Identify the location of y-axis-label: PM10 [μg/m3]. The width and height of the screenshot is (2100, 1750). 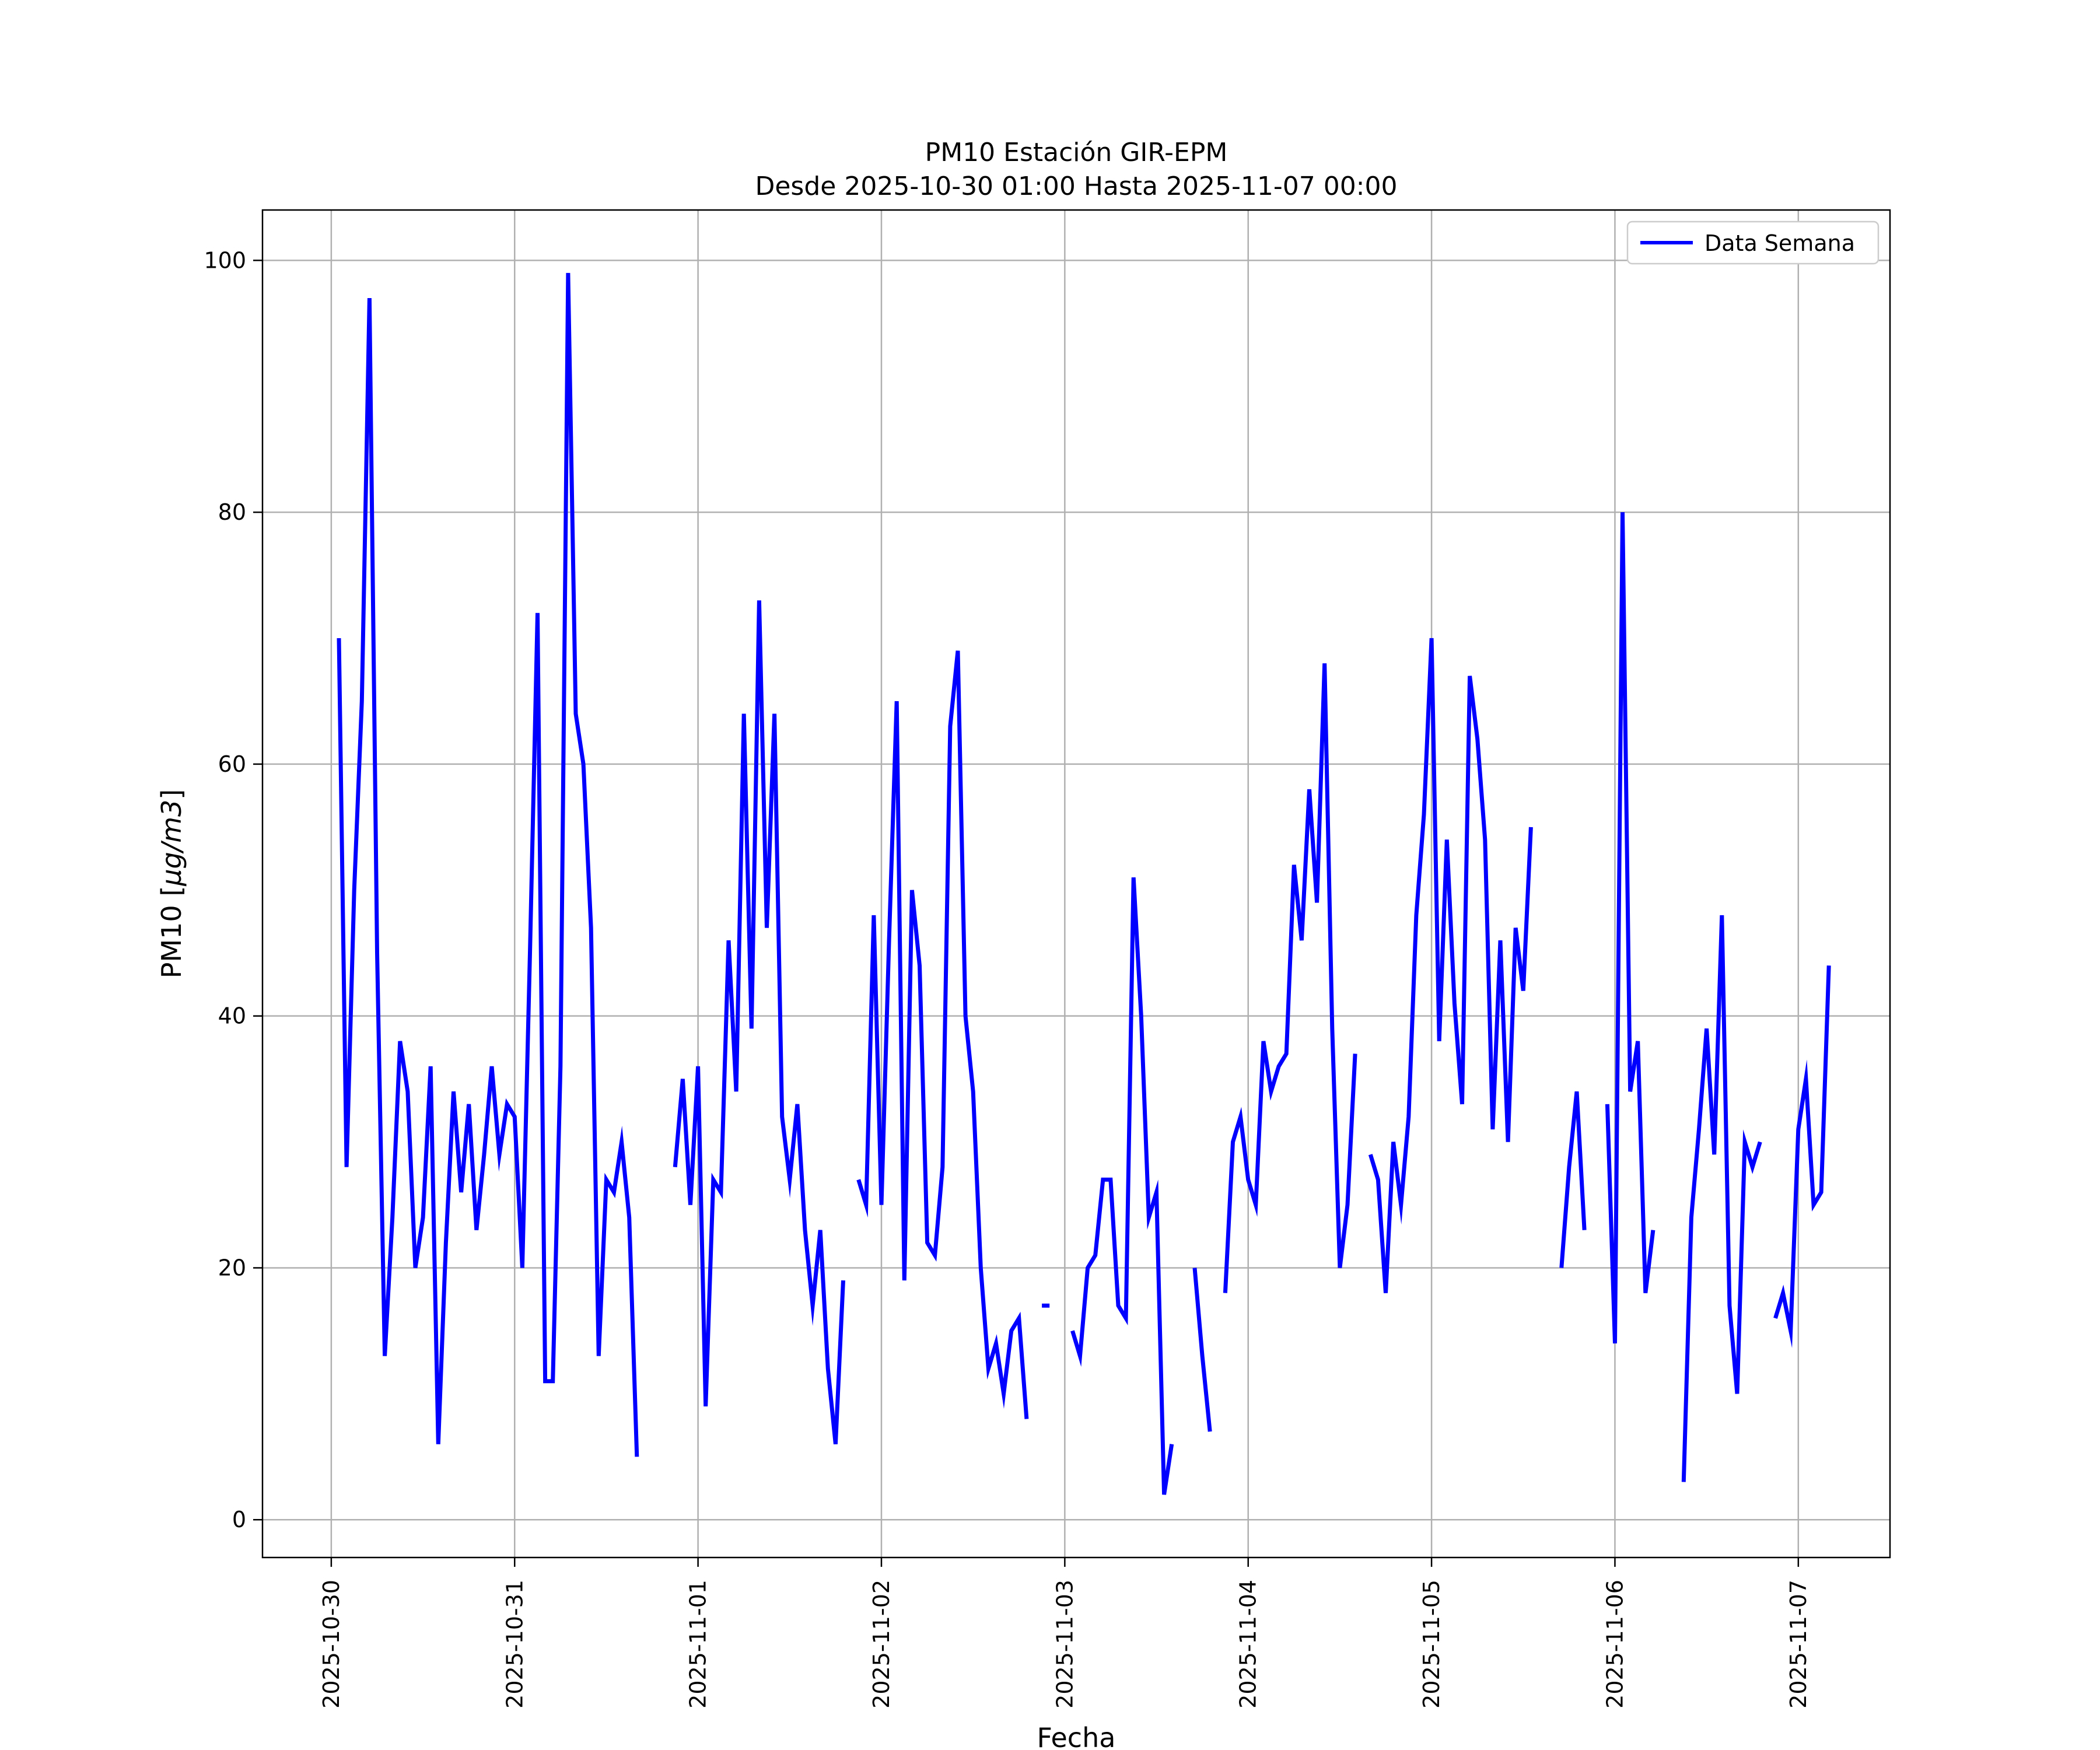
(171, 884).